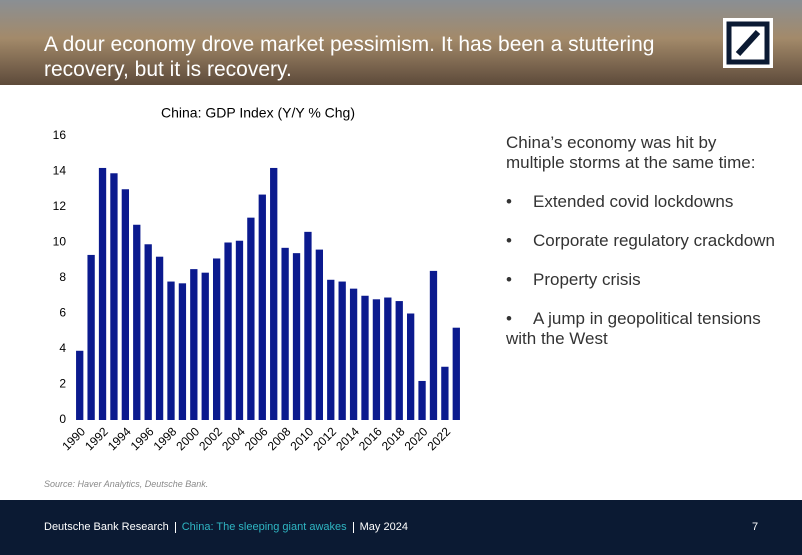 This screenshot has height=555, width=802. I want to click on source: Source: Haver Analytics, Deutsche Bank., so click(126, 484).